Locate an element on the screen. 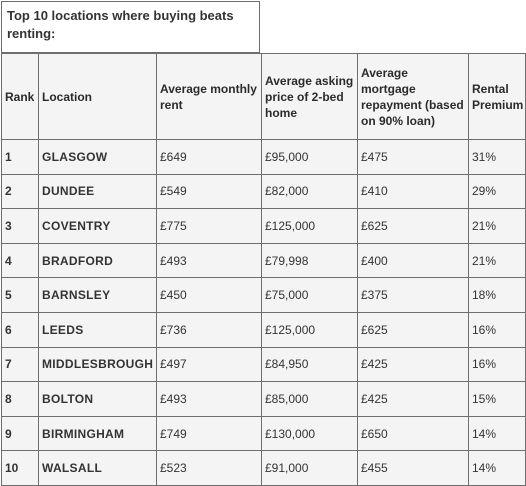 This screenshot has width=526, height=486. cell-rental-premium: 15% is located at coordinates (497, 399).